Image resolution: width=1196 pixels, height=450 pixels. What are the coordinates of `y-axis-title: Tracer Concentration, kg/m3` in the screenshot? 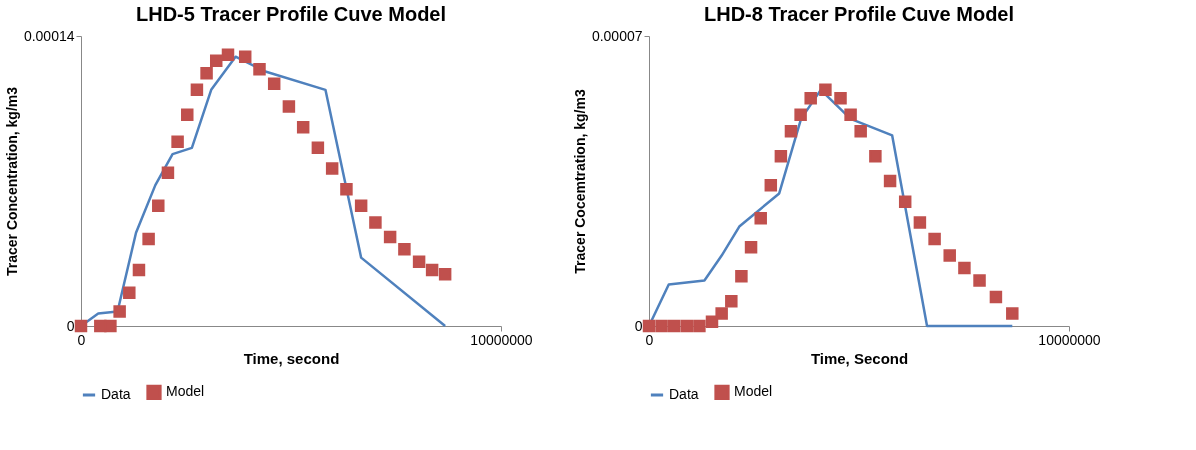 It's located at (11, 181).